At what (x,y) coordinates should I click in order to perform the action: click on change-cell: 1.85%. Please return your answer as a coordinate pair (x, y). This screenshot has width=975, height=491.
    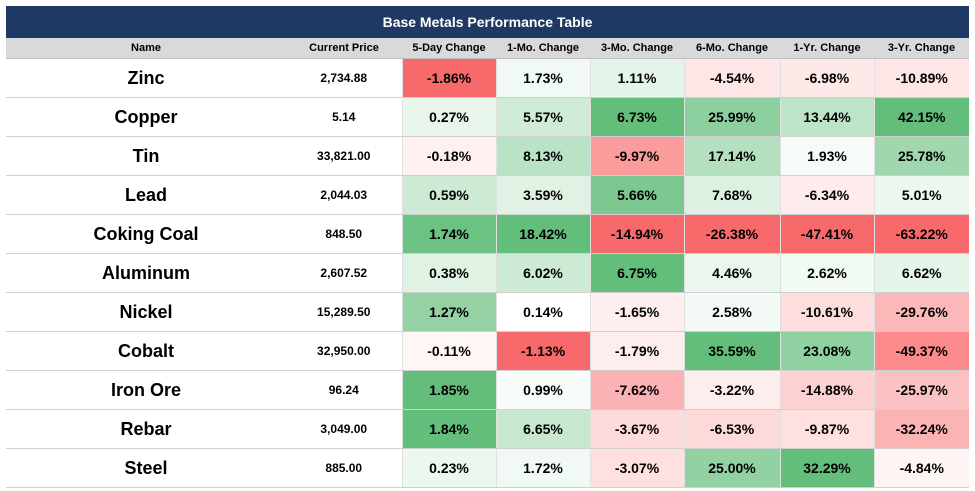
    Looking at the image, I should click on (448, 390).